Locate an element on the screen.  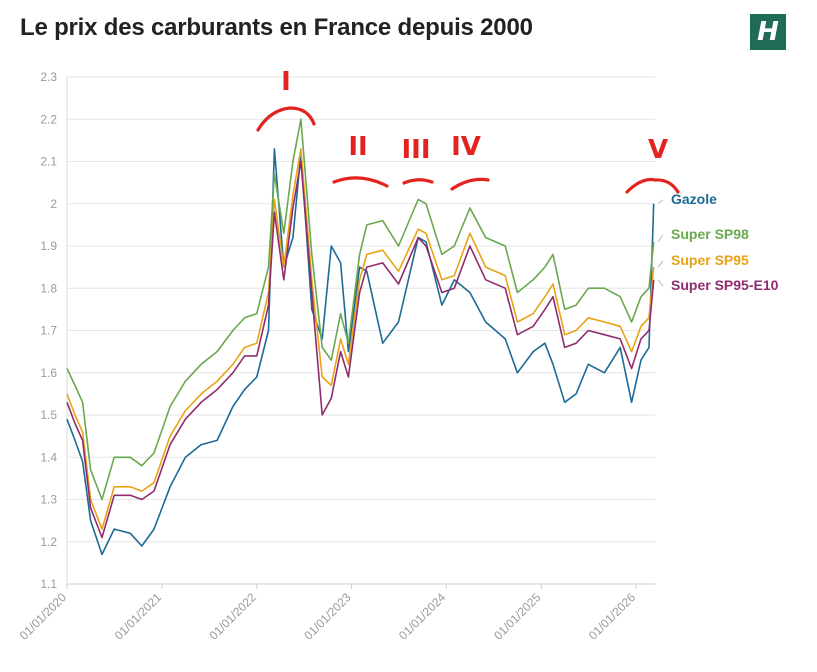
annotation-label: I is located at coordinates (286, 82).